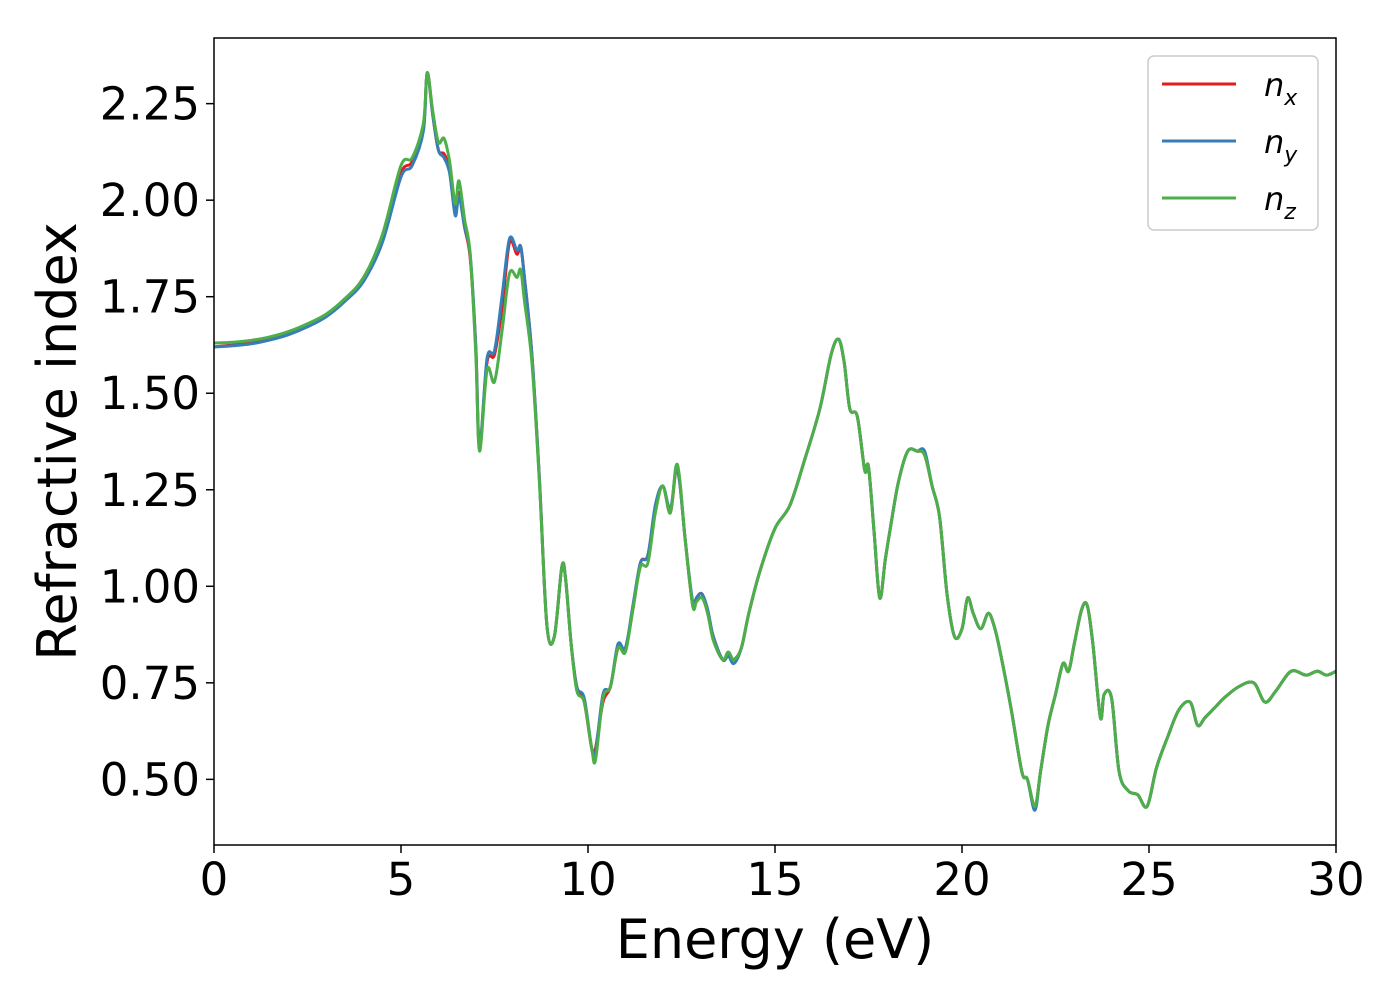 This screenshot has width=1400, height=1000. I want to click on legend-label-ny: ny, so click(1281, 145).